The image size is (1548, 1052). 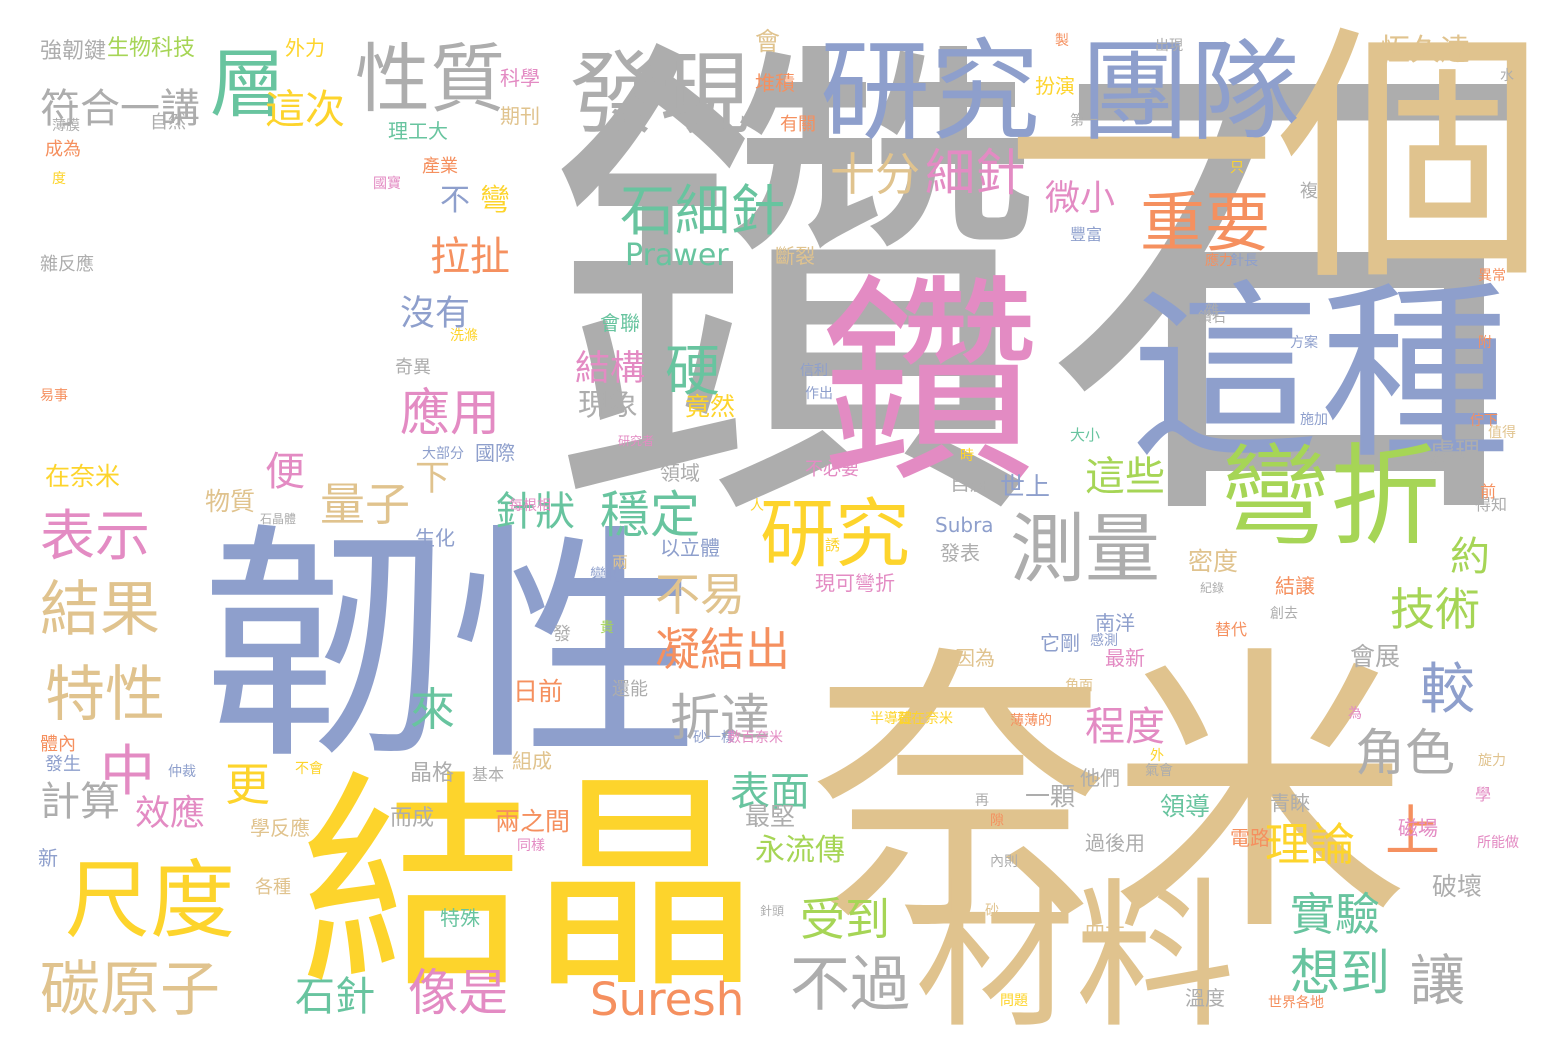 What do you see at coordinates (335, 997) in the screenshot?
I see `cloud-word: 石針` at bounding box center [335, 997].